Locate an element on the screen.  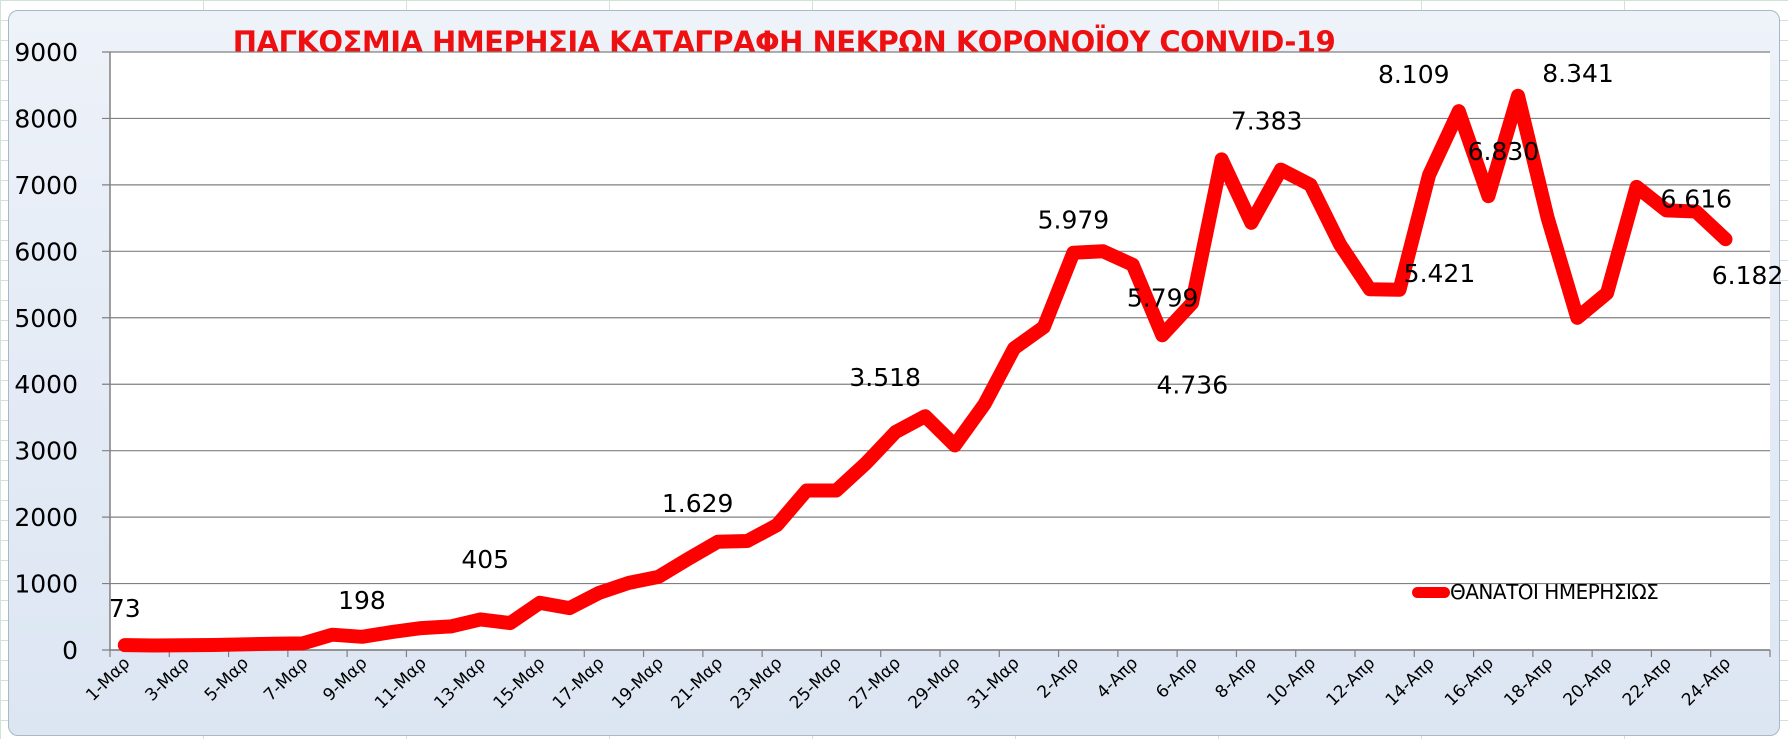
legend: ΘΑΝΑΤΟΙ ΗΜΕΡΗΣΙΩΣ is located at coordinates (1535, 592).